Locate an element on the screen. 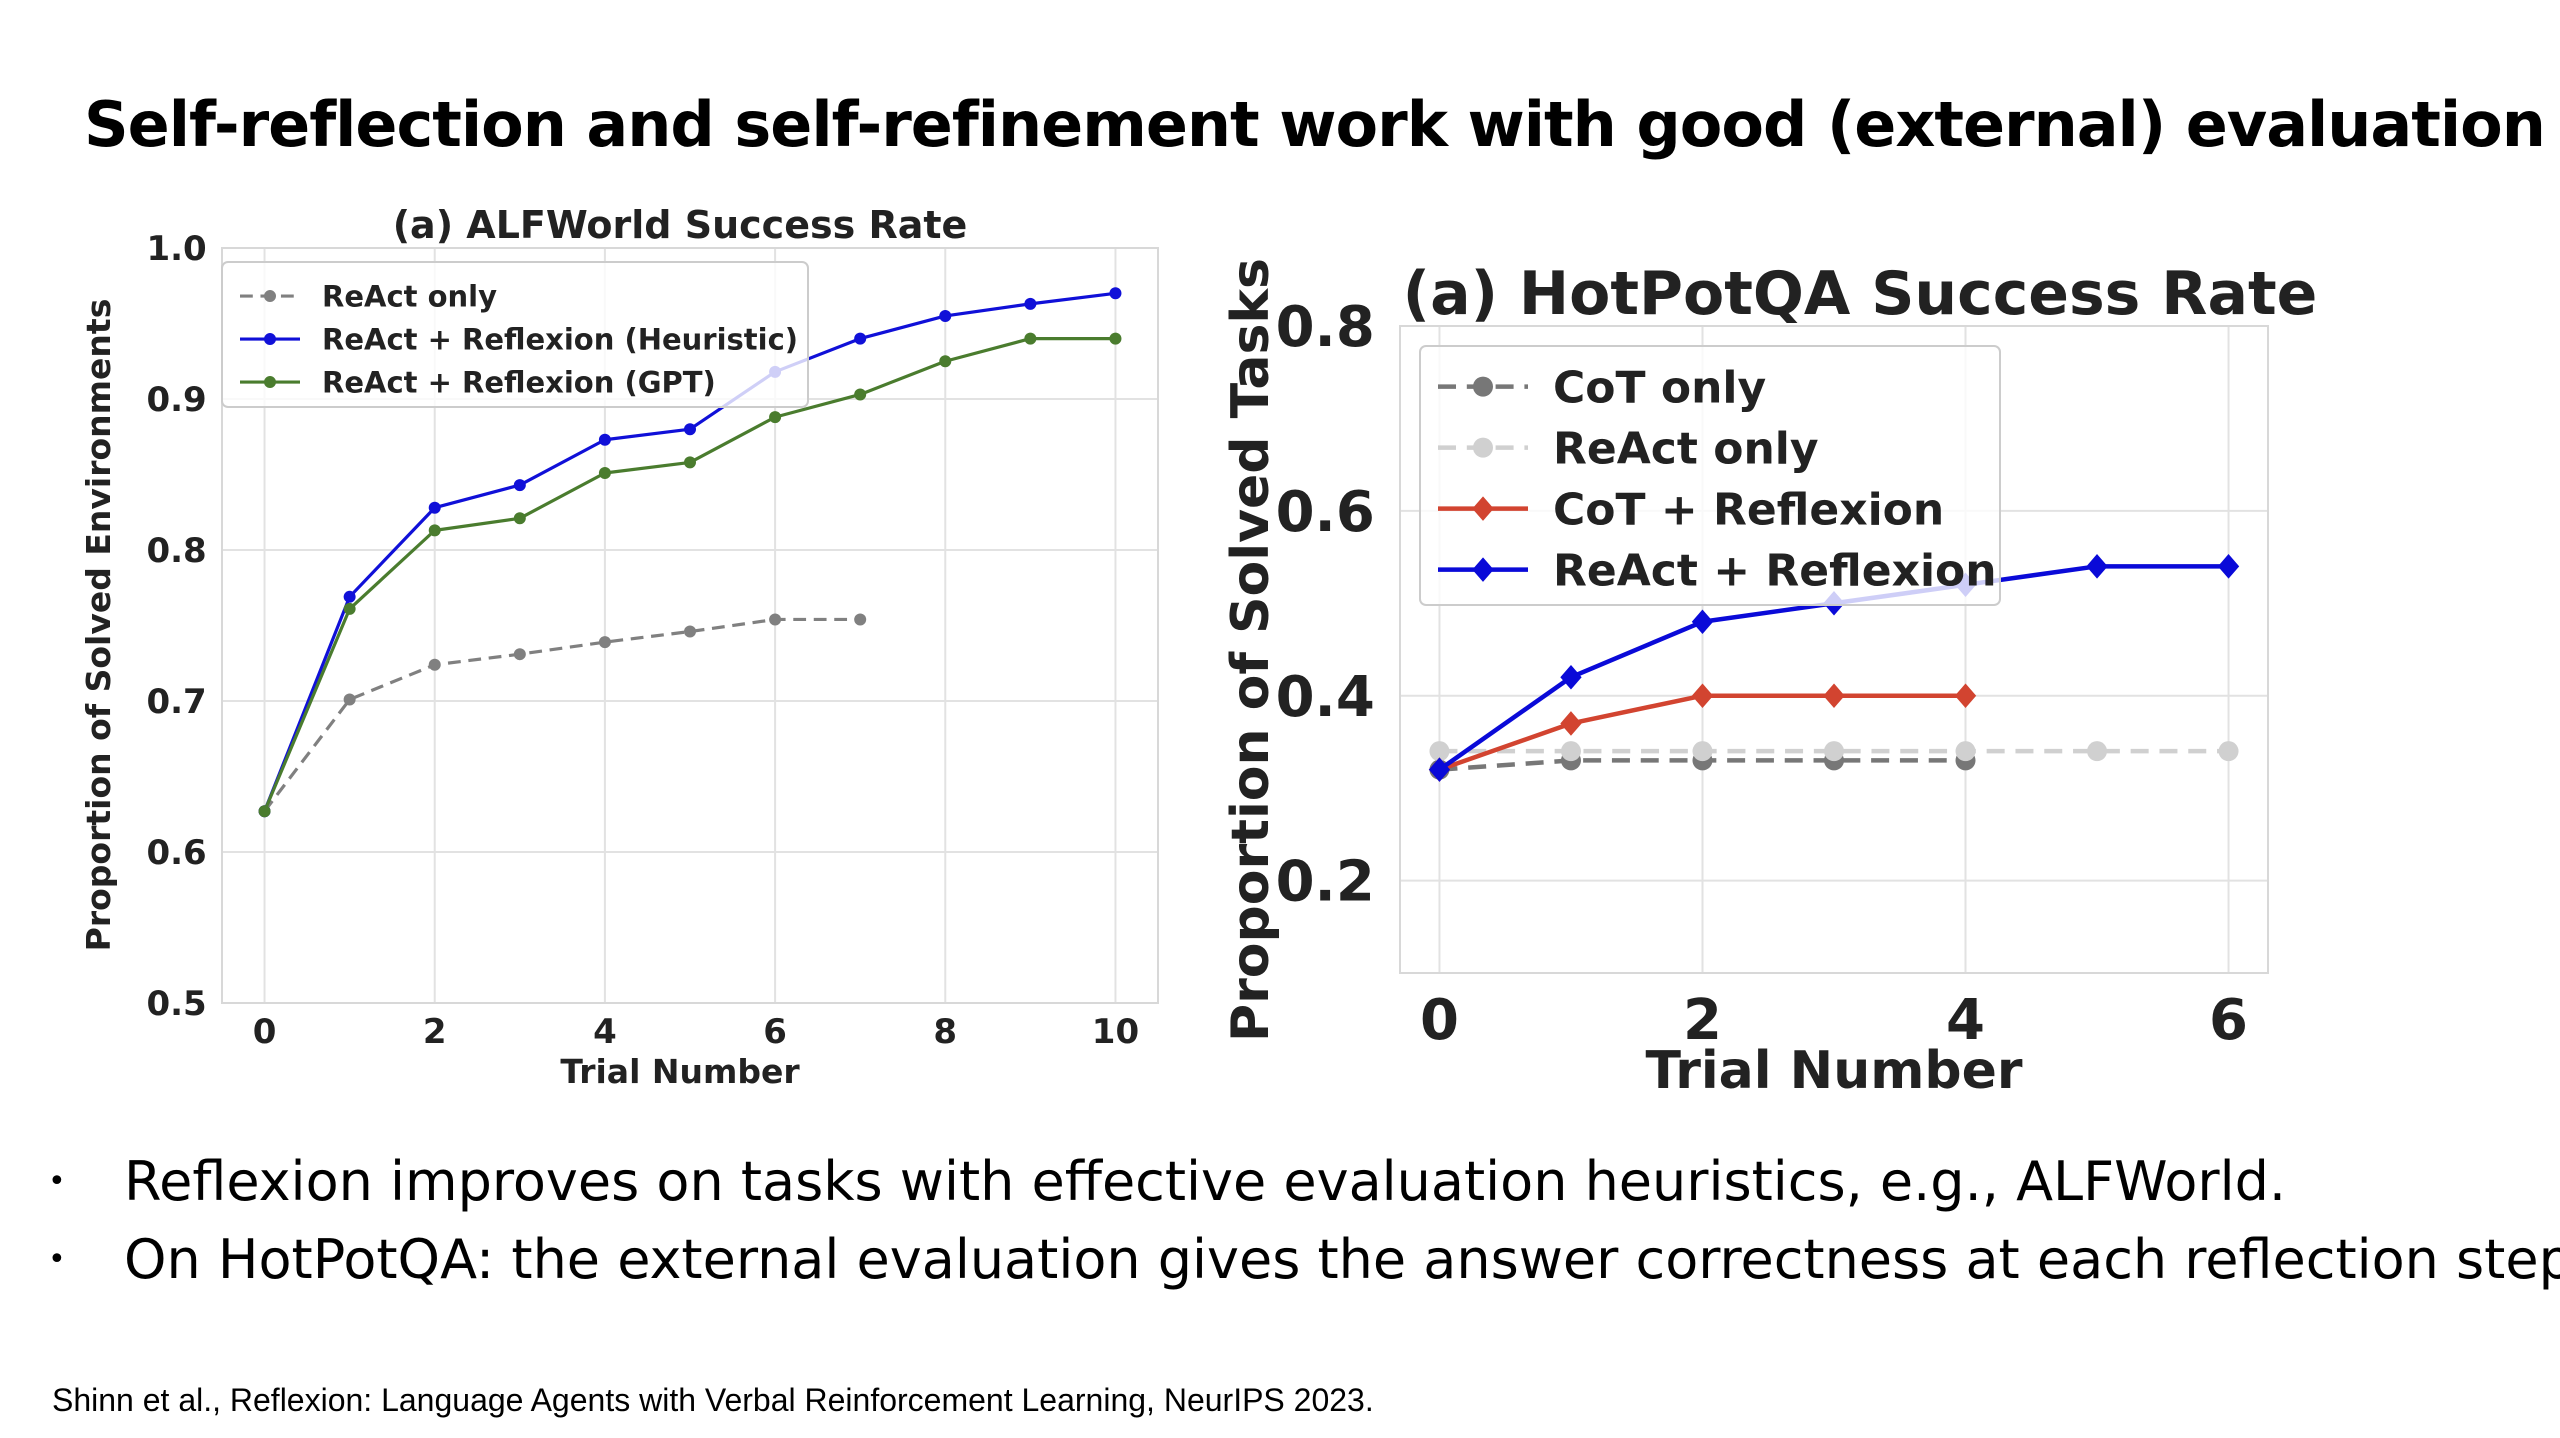  alfworld-series-line is located at coordinates (562, 715).